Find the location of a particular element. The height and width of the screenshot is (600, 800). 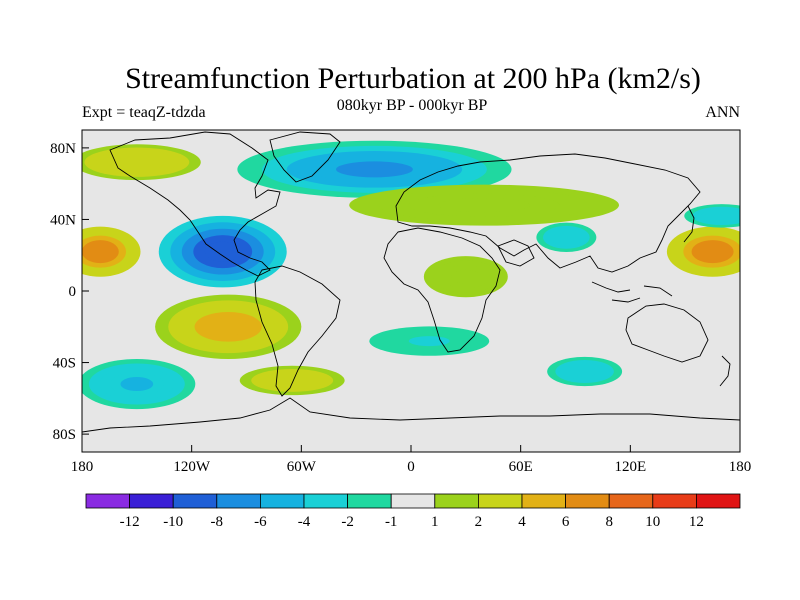

coastline-south-america is located at coordinates (297, 331).